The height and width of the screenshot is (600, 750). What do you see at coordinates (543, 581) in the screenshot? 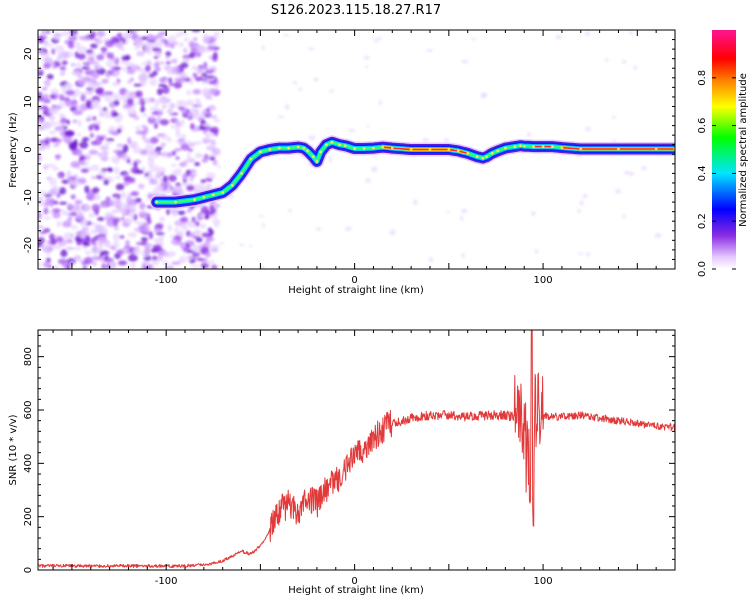
I see `snr-x-tick-label: 100` at bounding box center [543, 581].